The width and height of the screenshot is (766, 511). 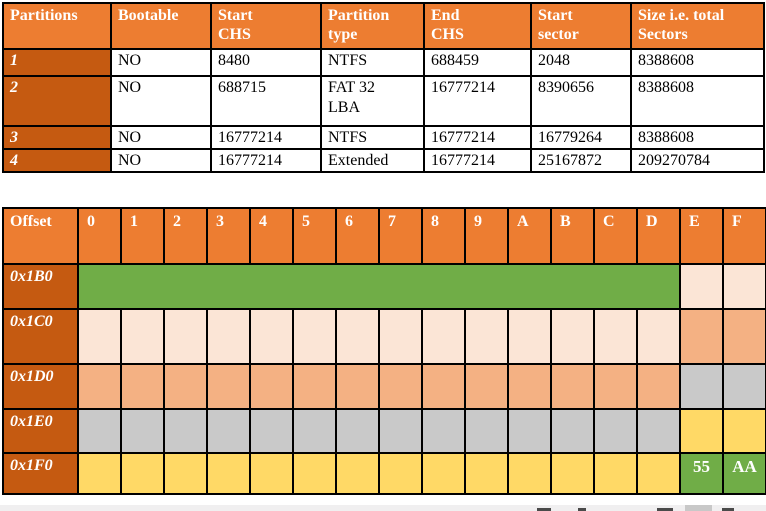 What do you see at coordinates (142, 236) in the screenshot?
I see `hex-col-header-1: 1` at bounding box center [142, 236].